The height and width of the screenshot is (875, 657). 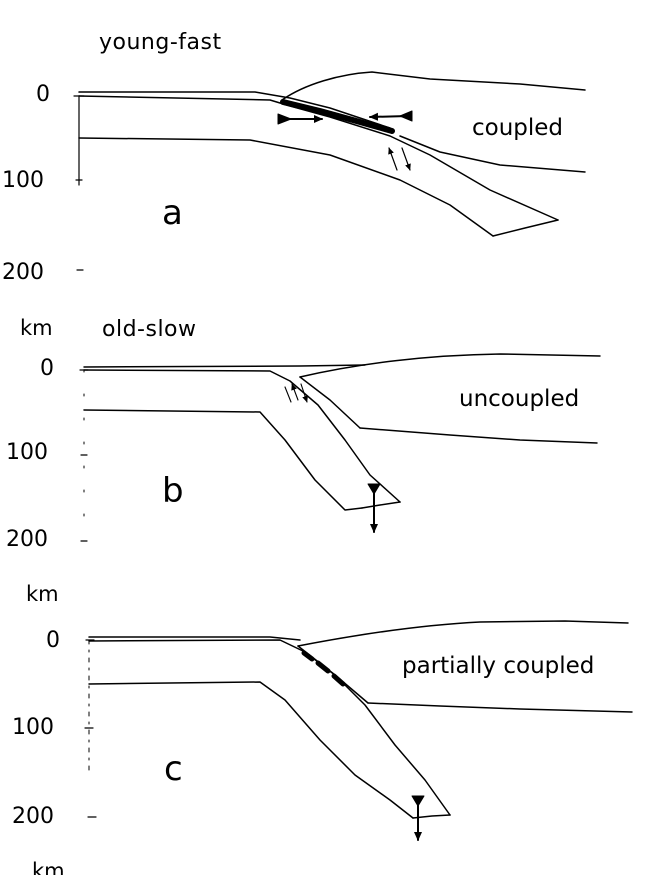 I want to click on panel-b-sinking-arrow-tail, so click(x=374, y=489).